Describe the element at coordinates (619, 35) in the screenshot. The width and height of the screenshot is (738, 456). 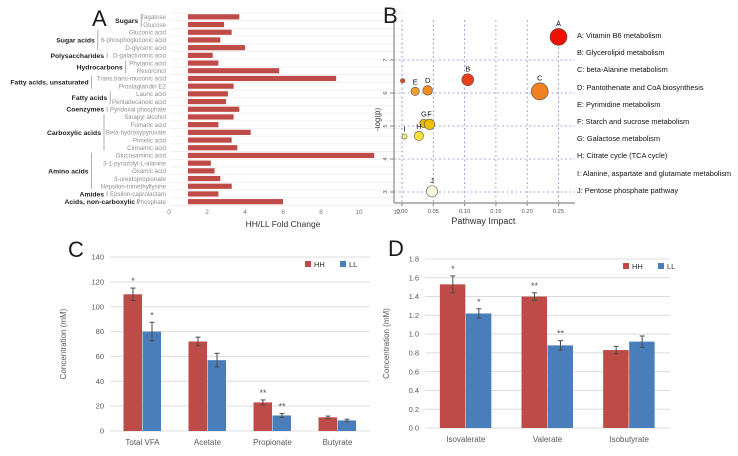
I see `pathway-legend-item: A: Vitamin B6 metabolism` at that location.